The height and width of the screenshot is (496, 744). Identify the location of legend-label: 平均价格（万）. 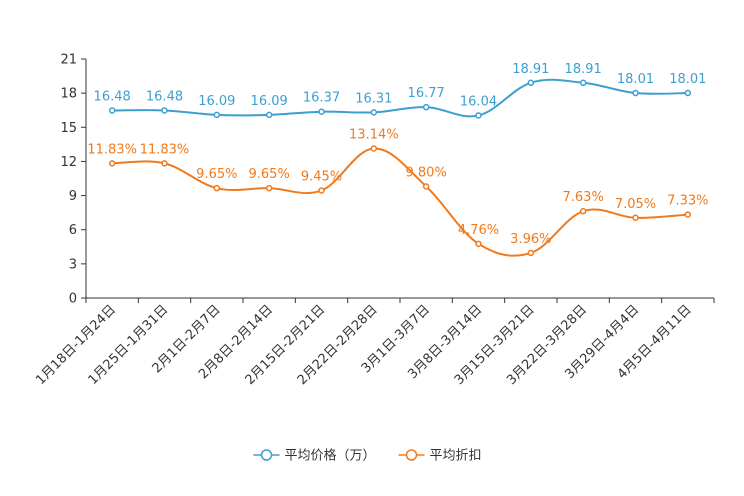
(330, 456).